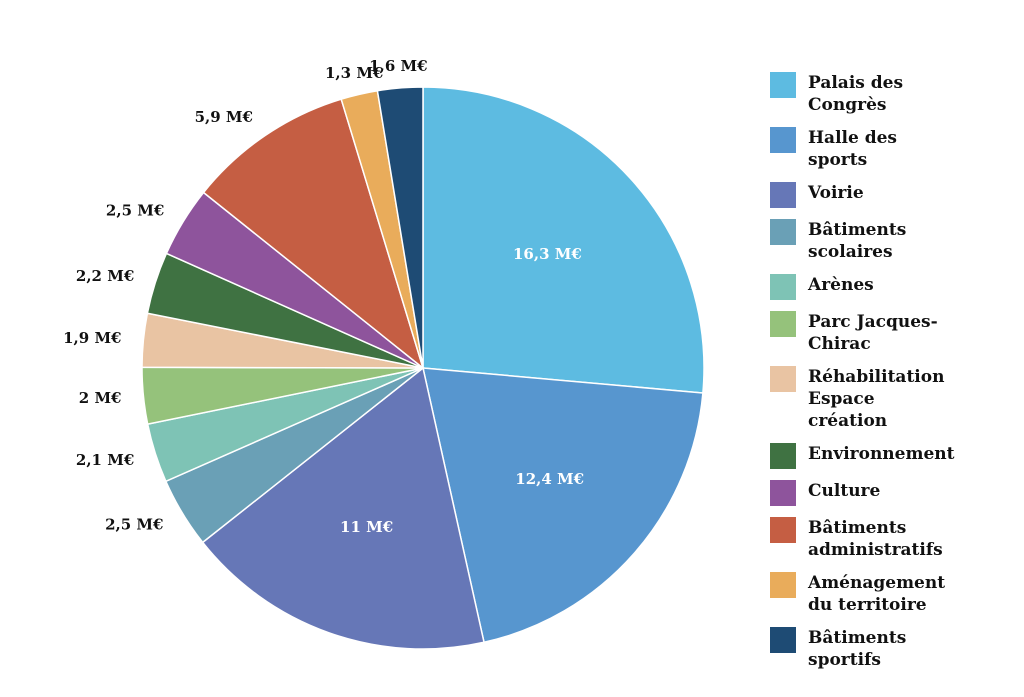 This screenshot has width=1024, height=697. Describe the element at coordinates (875, 539) in the screenshot. I see `legend-label: Bâtiments administratifs` at that location.